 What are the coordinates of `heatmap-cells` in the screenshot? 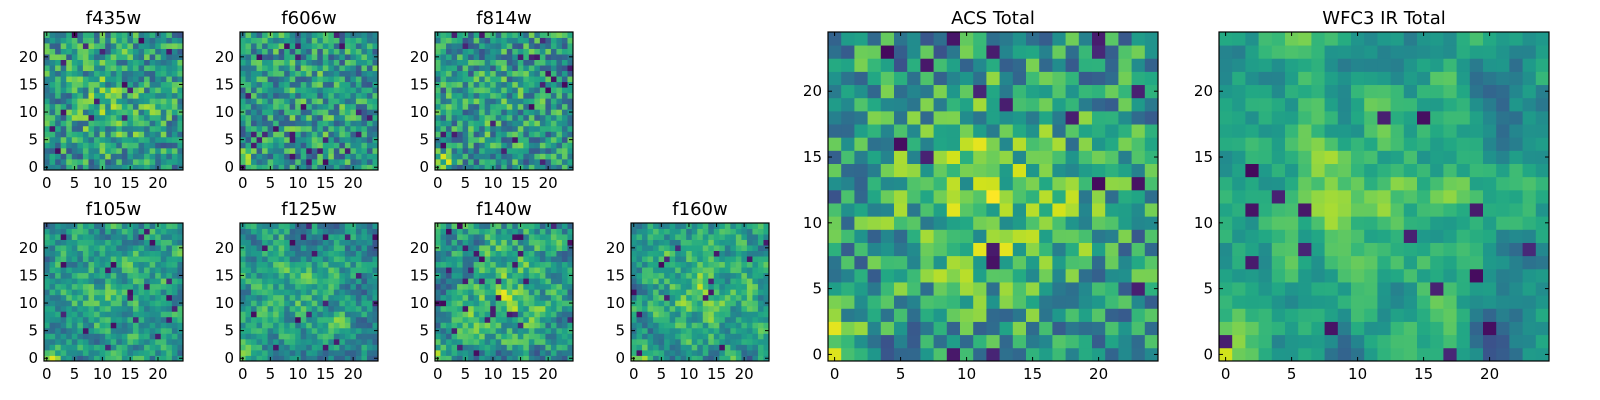 It's located at (504, 292).